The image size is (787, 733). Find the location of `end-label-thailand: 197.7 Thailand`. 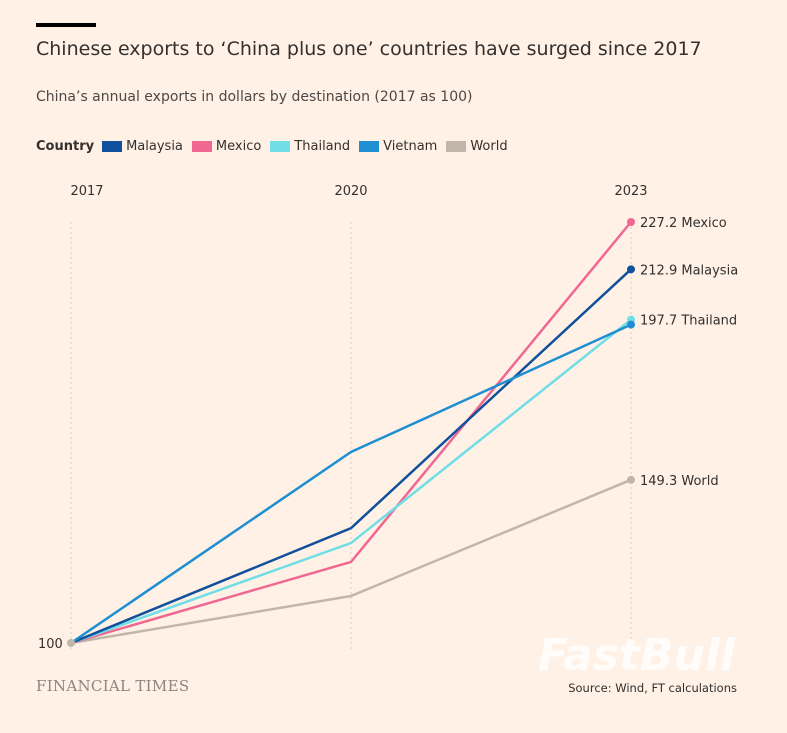

end-label-thailand: 197.7 Thailand is located at coordinates (688, 321).